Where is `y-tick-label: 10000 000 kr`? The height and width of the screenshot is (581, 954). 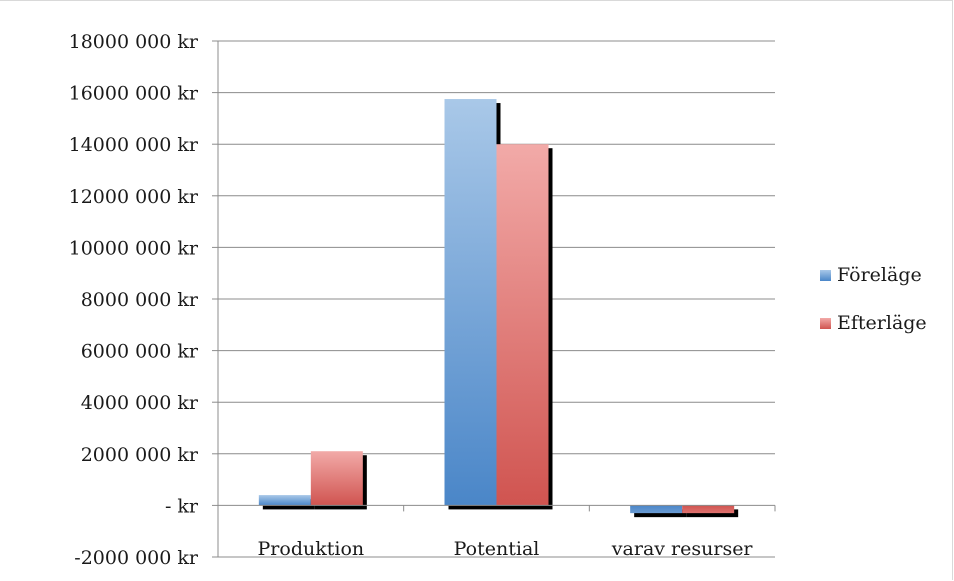
y-tick-label: 10000 000 kr is located at coordinates (134, 248).